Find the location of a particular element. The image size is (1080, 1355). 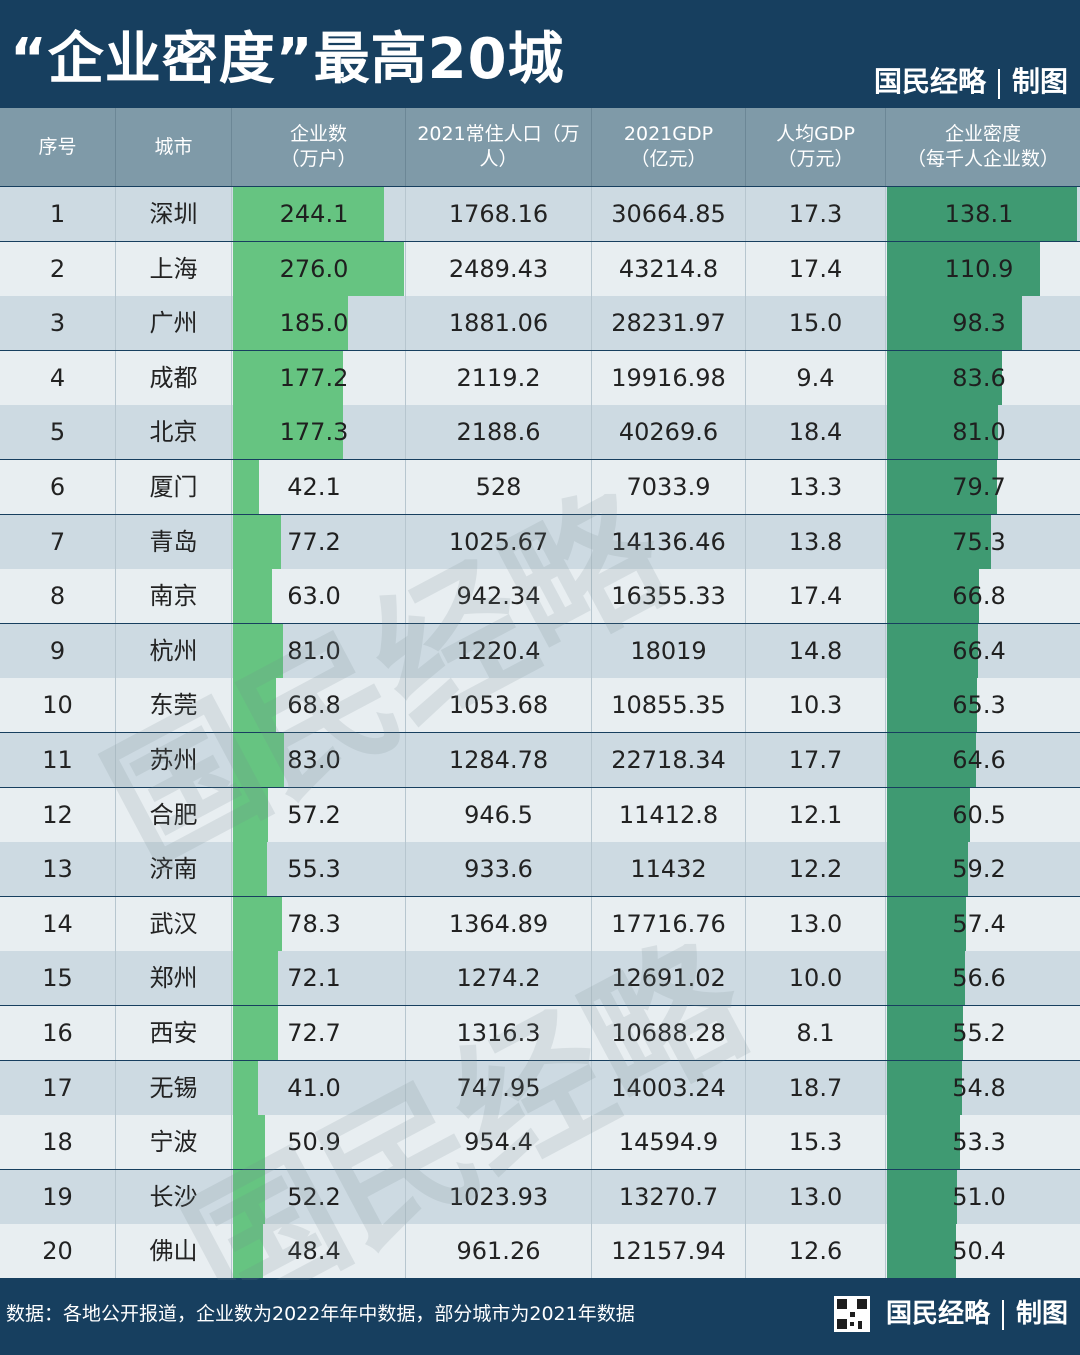

density-value: 59.2 is located at coordinates (979, 869).